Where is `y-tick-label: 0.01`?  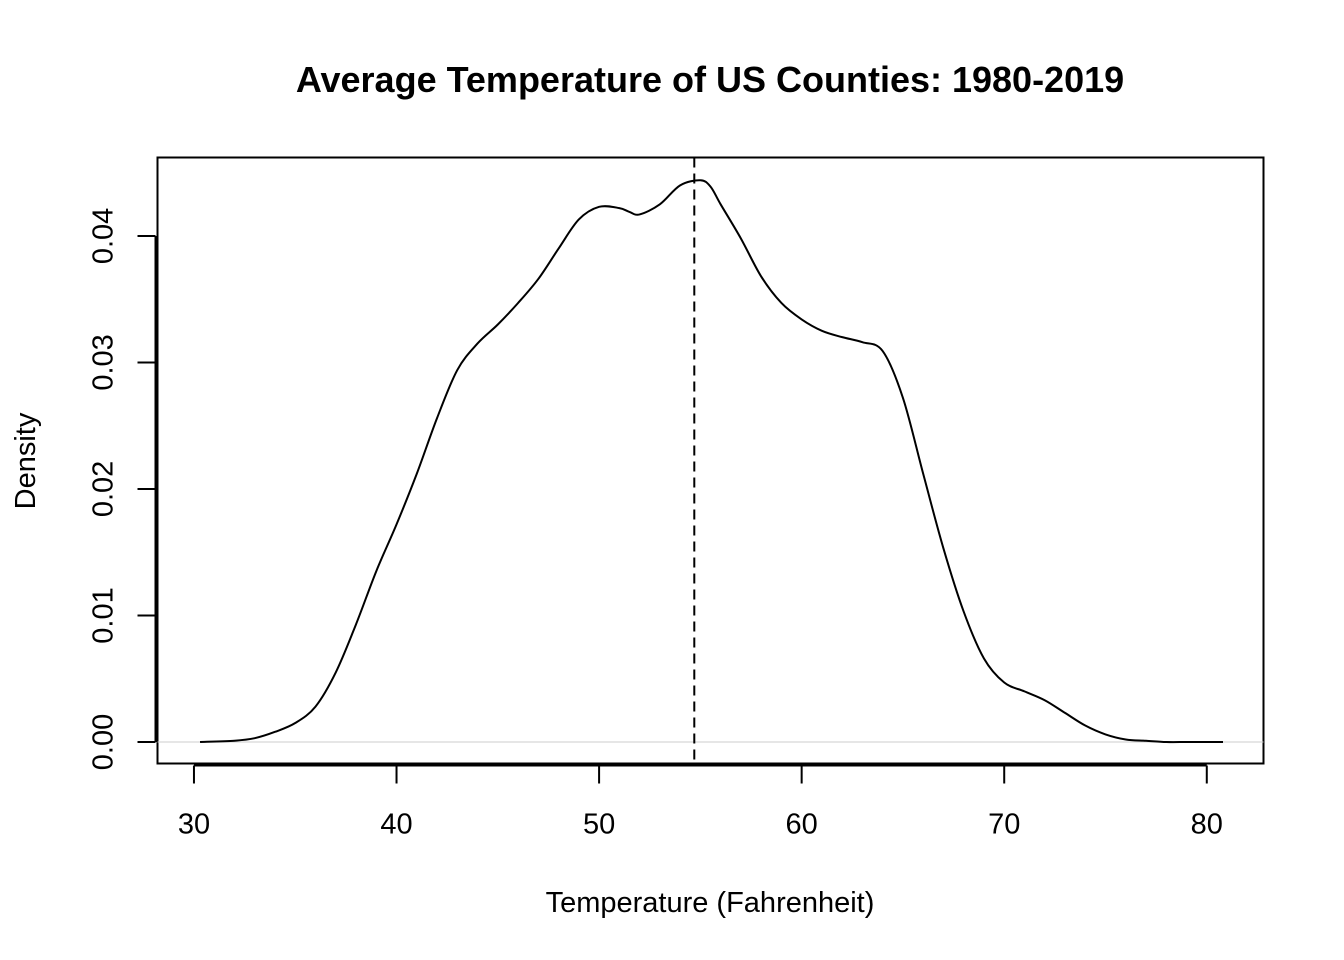 y-tick-label: 0.01 is located at coordinates (104, 615).